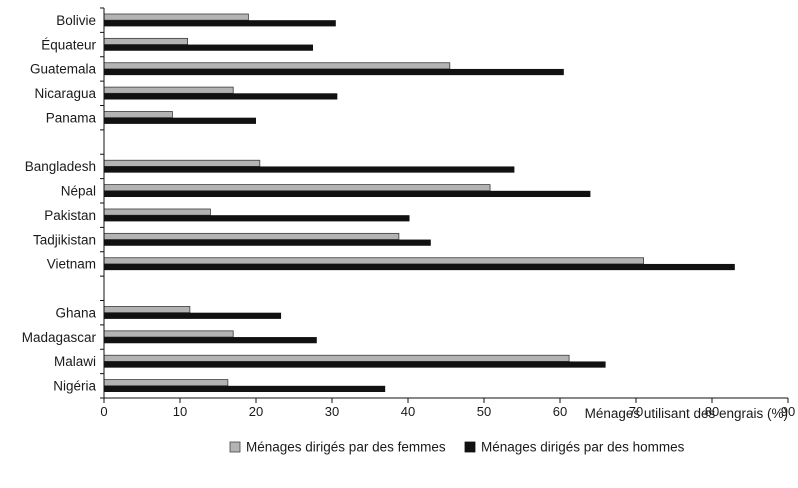 The image size is (798, 488). What do you see at coordinates (346, 447) in the screenshot?
I see `legend-label-women: Ménages dirigés par des femmes` at bounding box center [346, 447].